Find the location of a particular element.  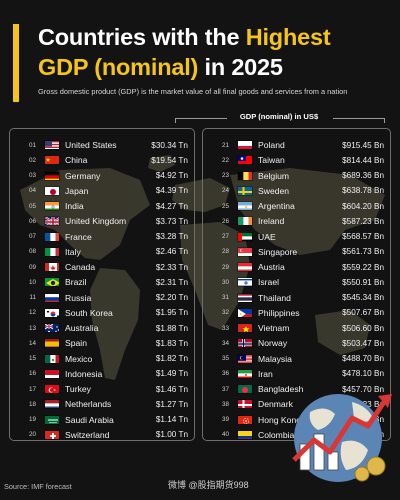

table-row: 30 Israel $550.91 Bn is located at coordinates (296, 282).